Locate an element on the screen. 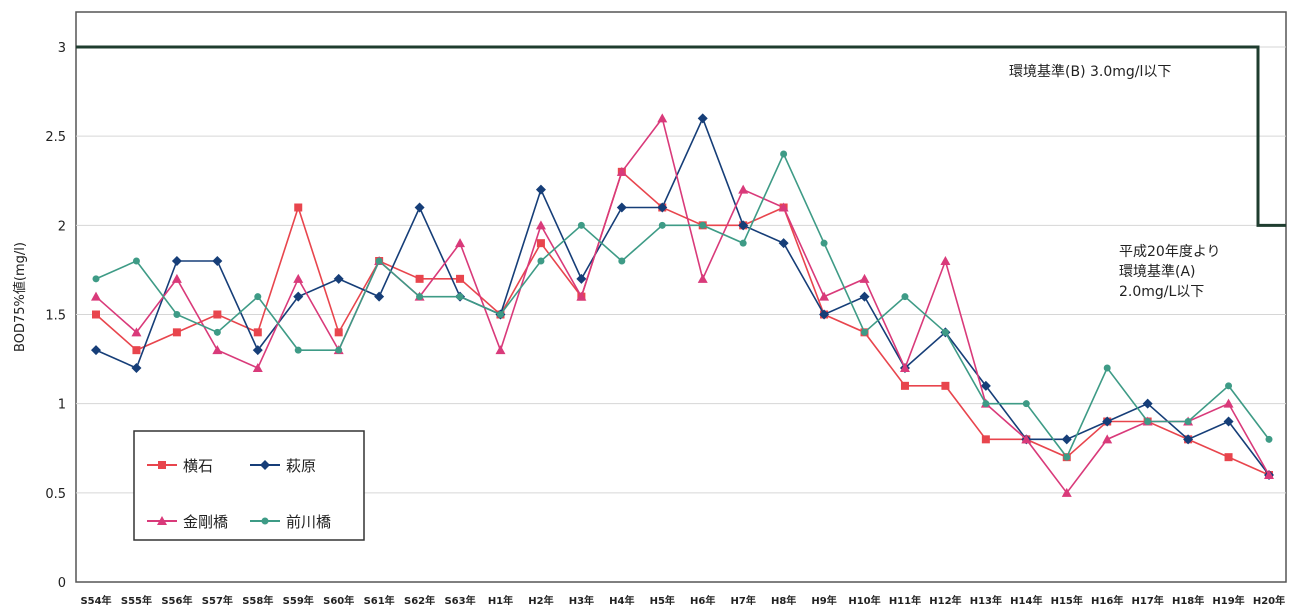  x-tick-label: H3年 is located at coordinates (581, 600).